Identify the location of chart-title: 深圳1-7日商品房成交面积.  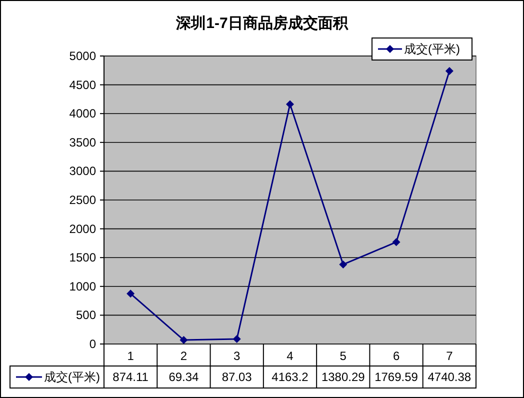
(262, 23).